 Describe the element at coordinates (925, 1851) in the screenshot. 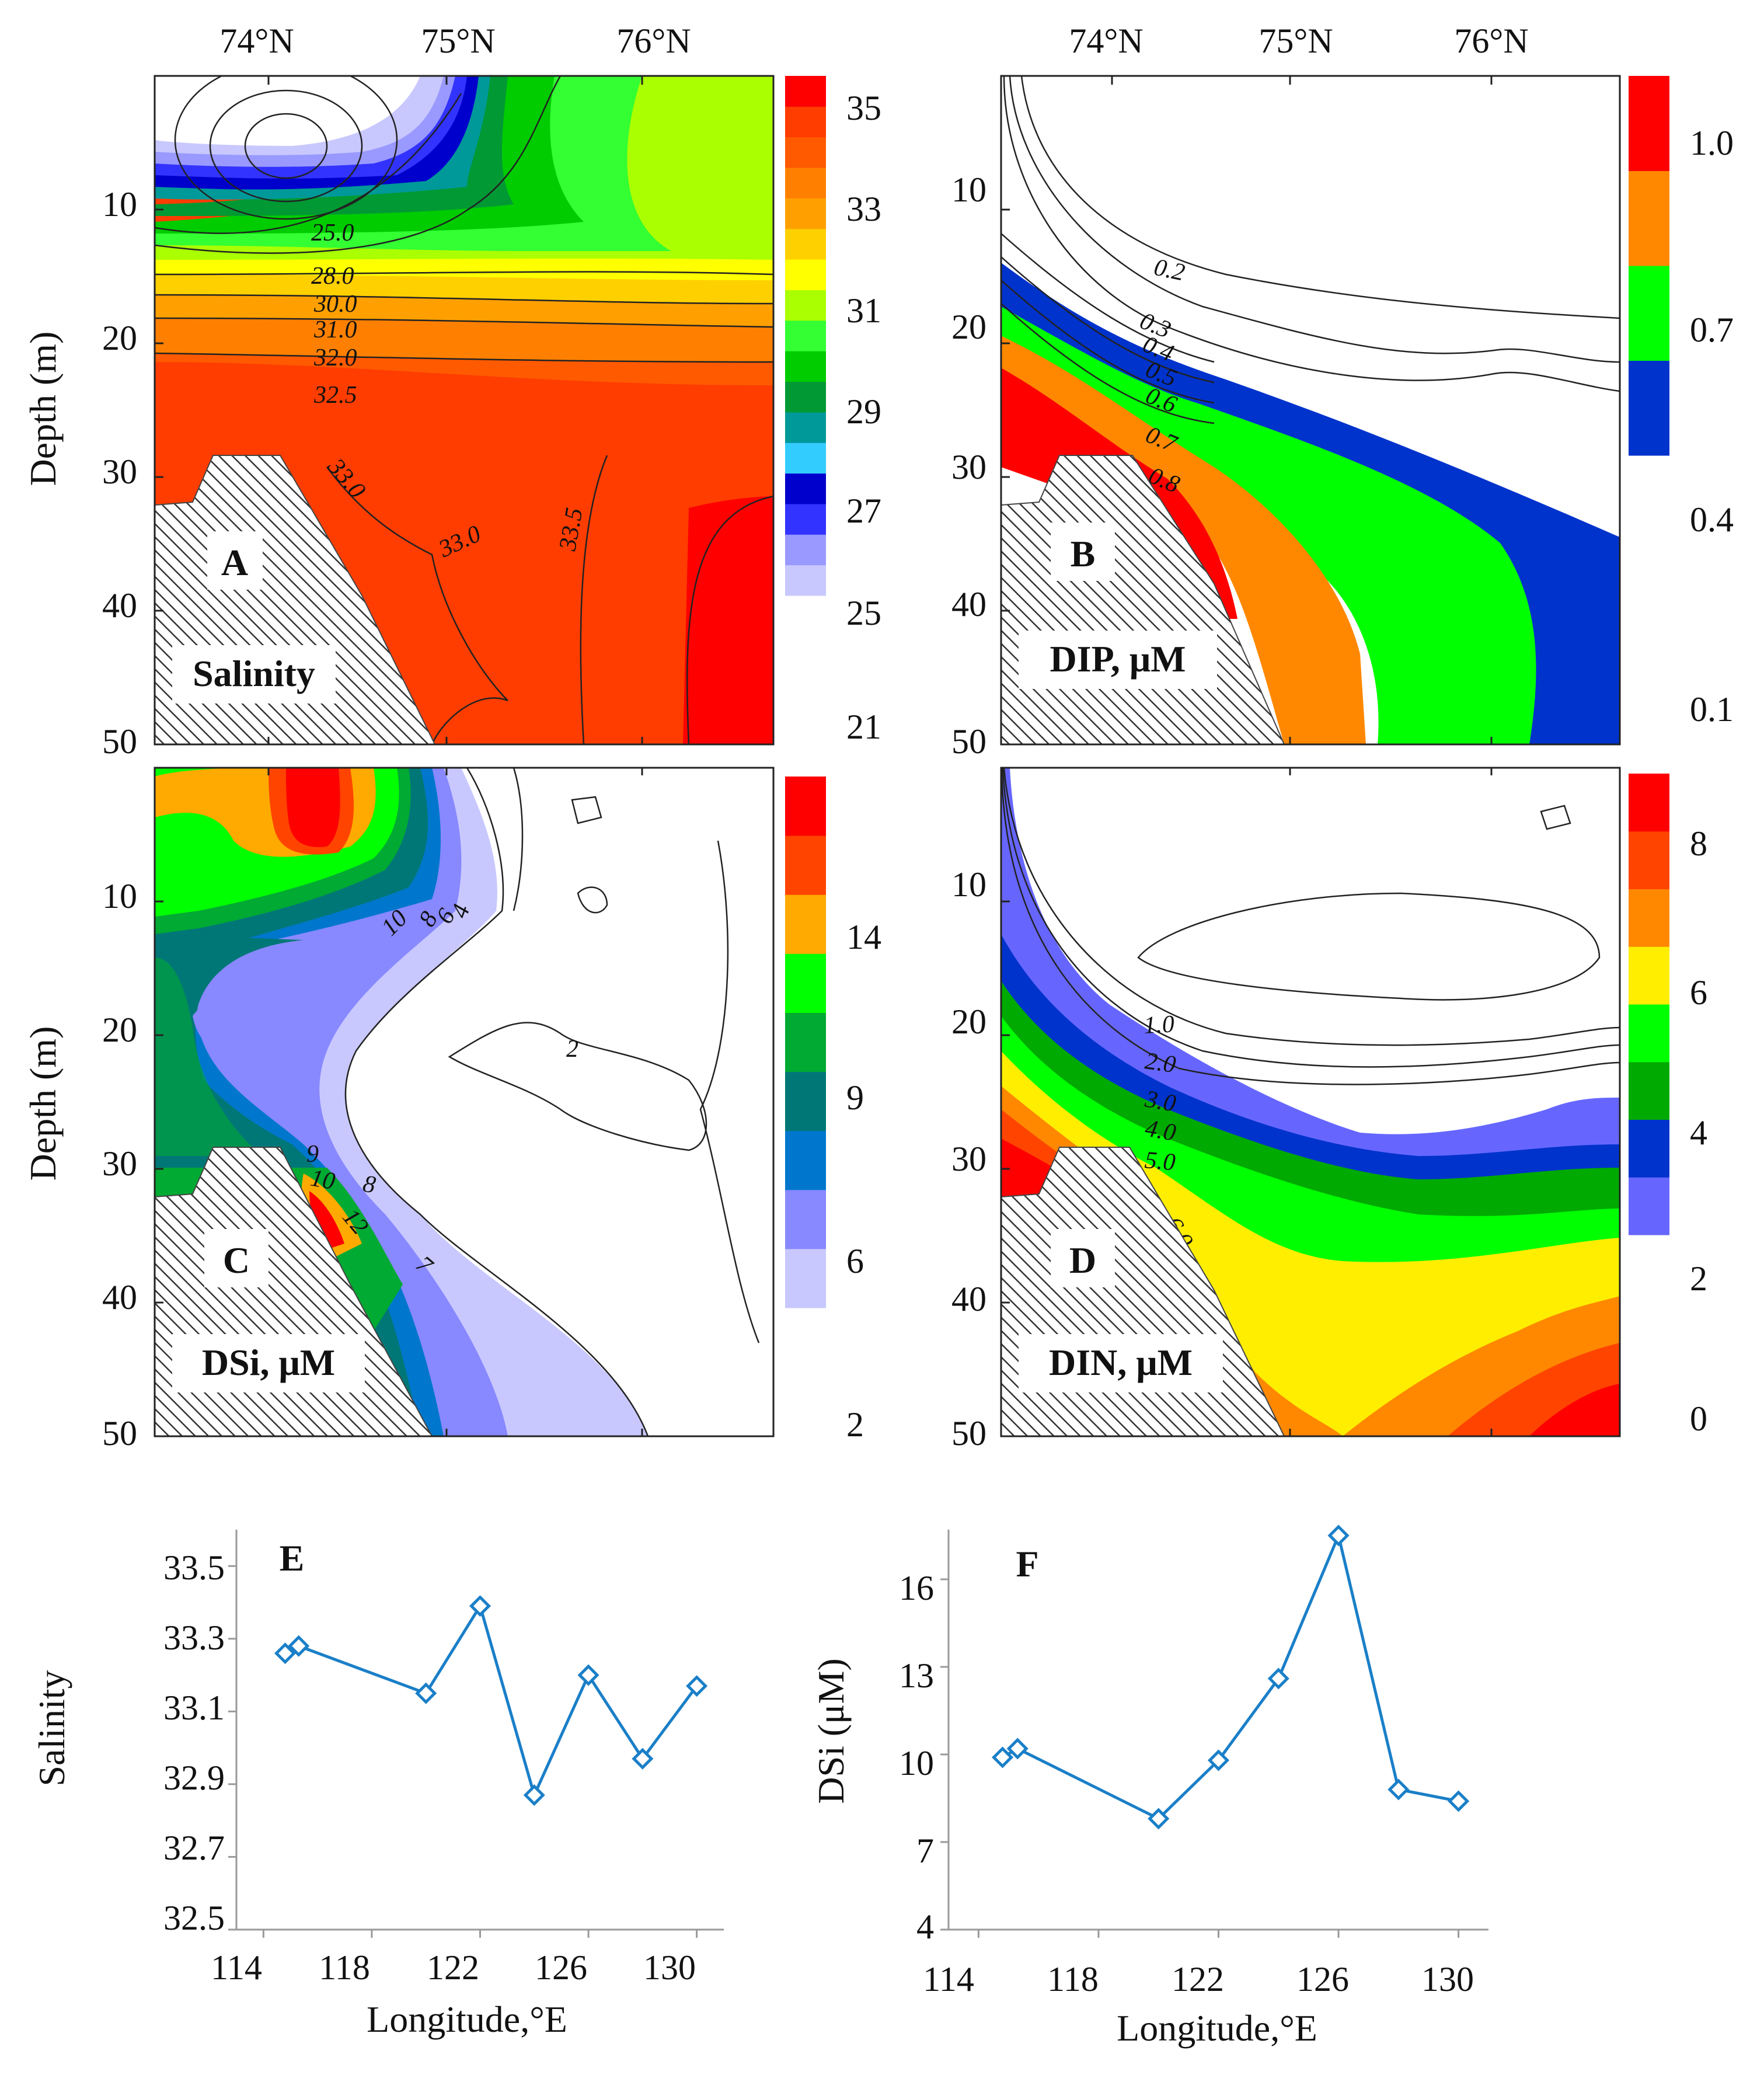

I see `y-tick: 7` at that location.